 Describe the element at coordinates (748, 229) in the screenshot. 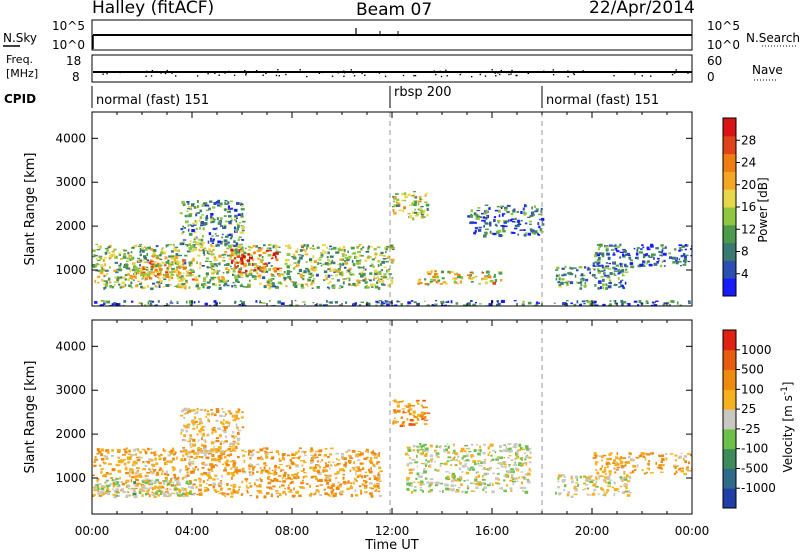

I see `colorbar-tick-label: 12` at that location.